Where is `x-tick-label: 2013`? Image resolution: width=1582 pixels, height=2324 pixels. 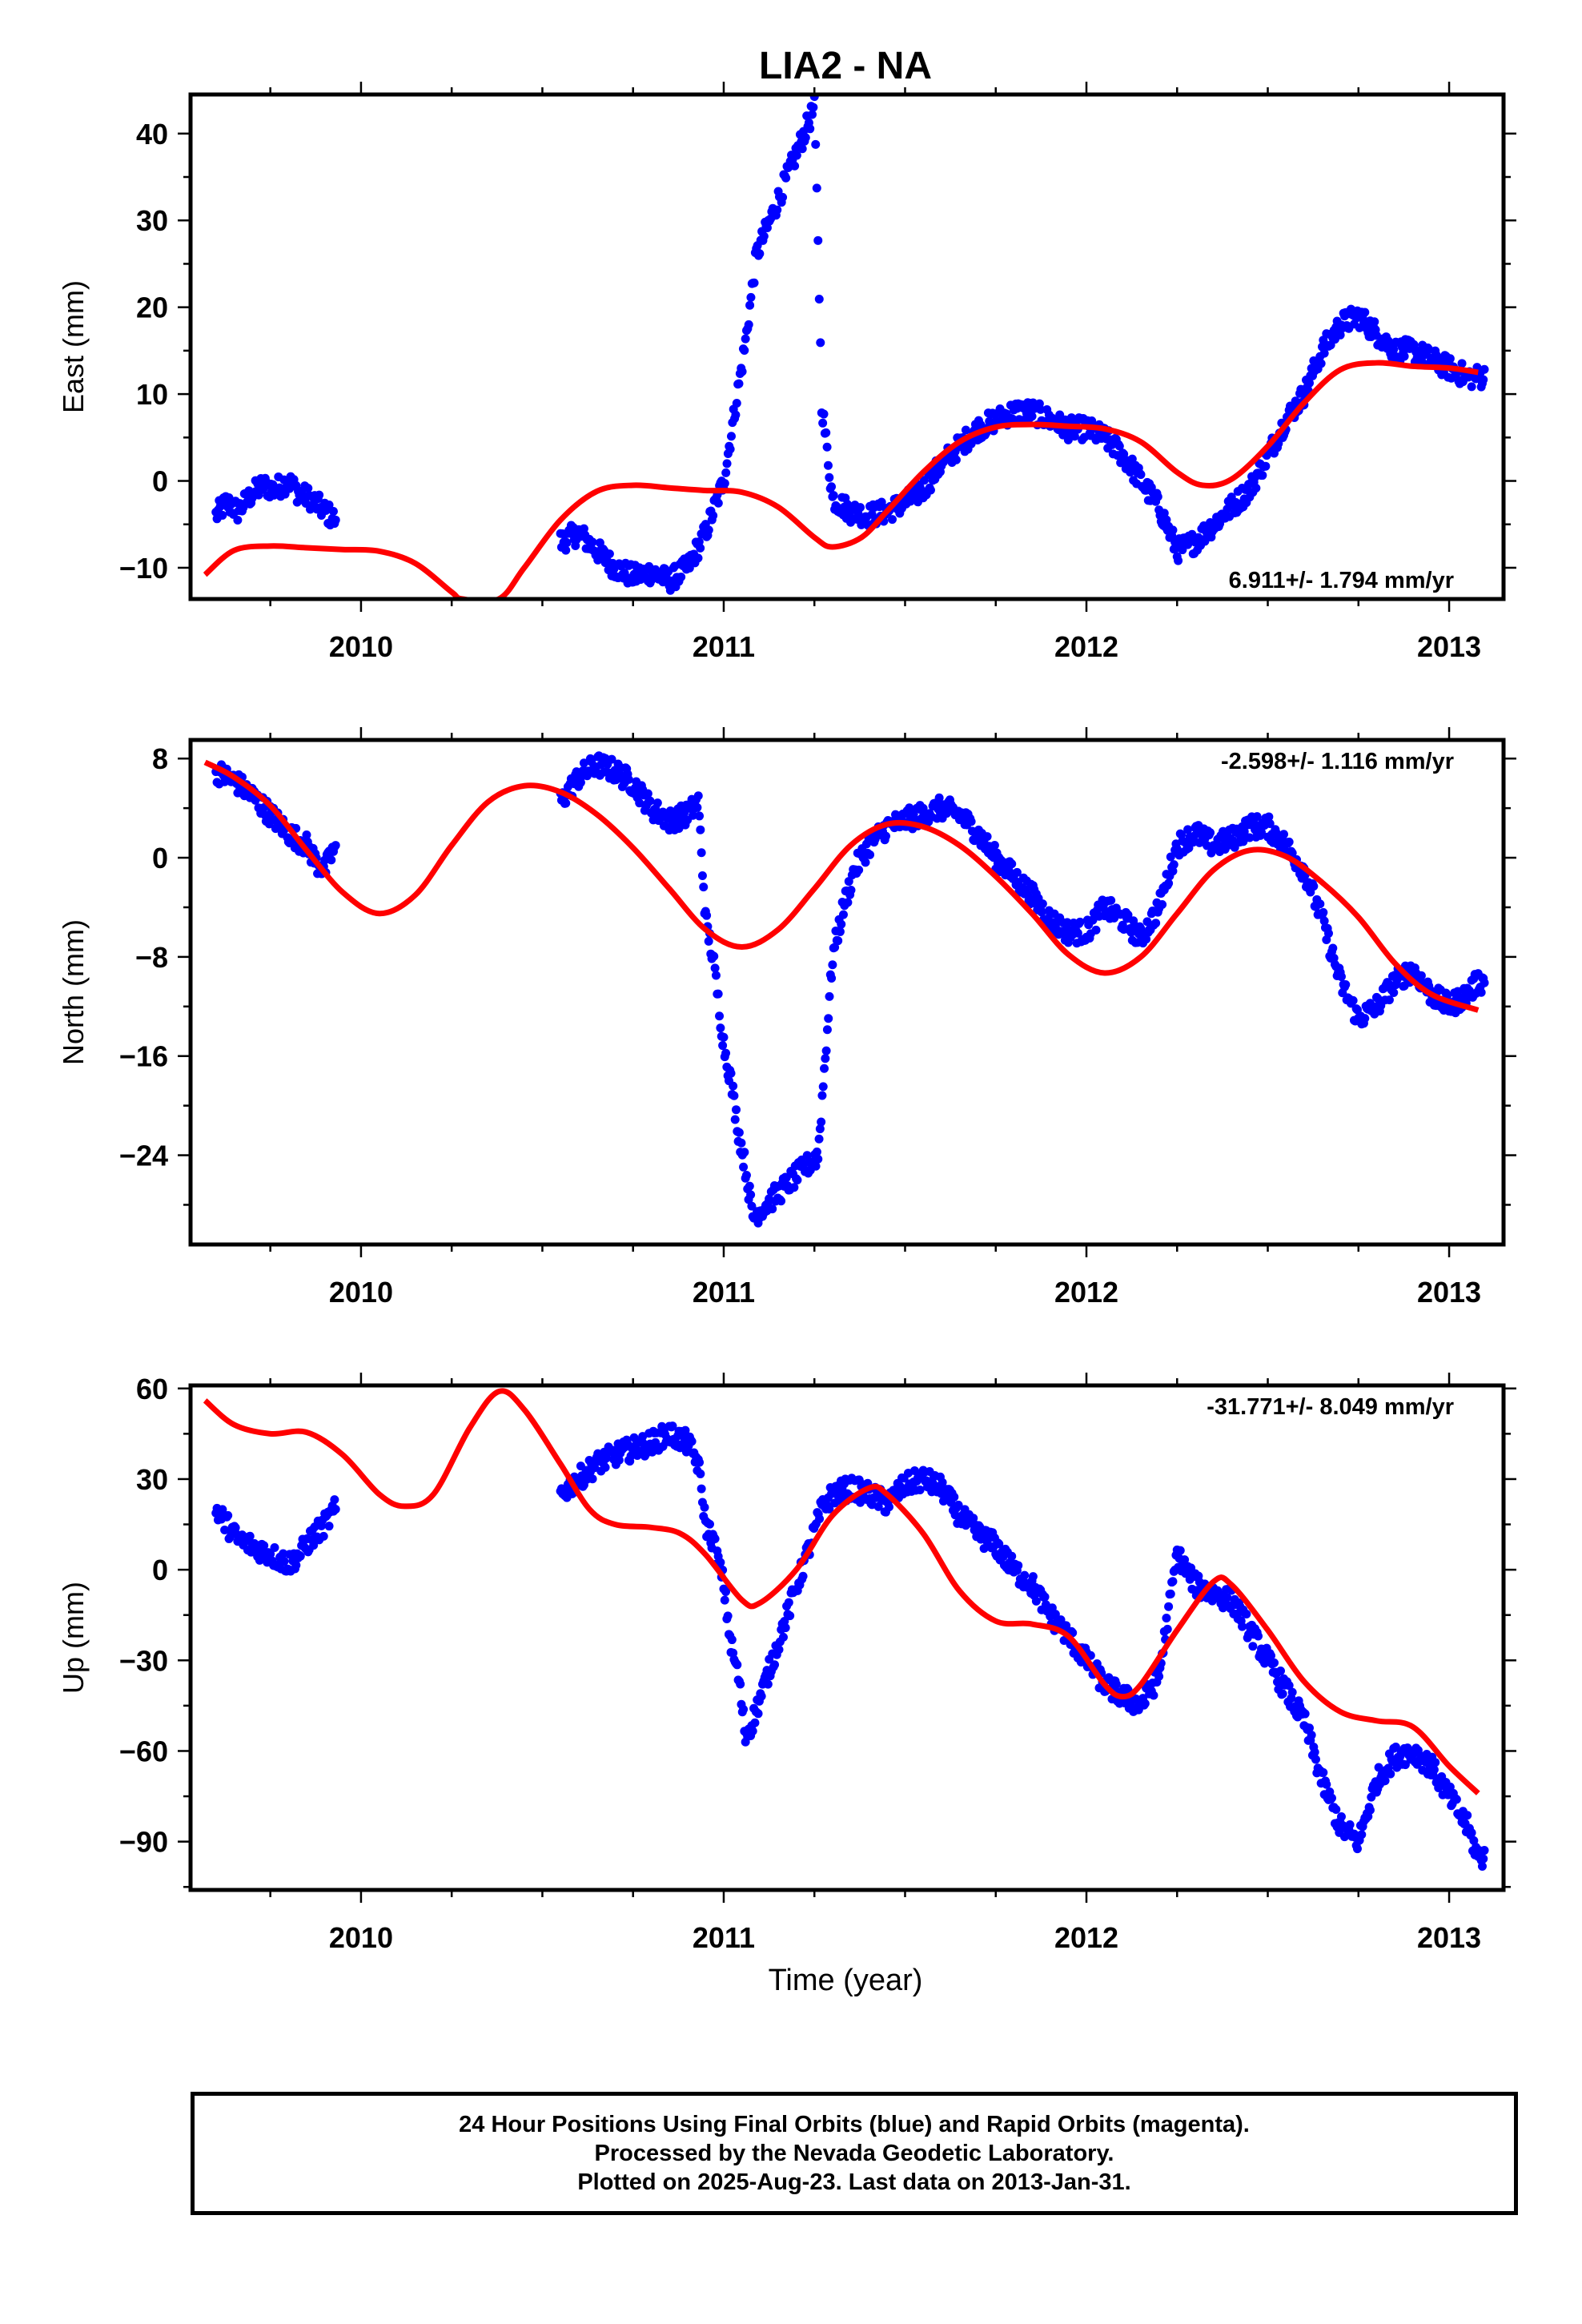
x-tick-label: 2013 is located at coordinates (1449, 646).